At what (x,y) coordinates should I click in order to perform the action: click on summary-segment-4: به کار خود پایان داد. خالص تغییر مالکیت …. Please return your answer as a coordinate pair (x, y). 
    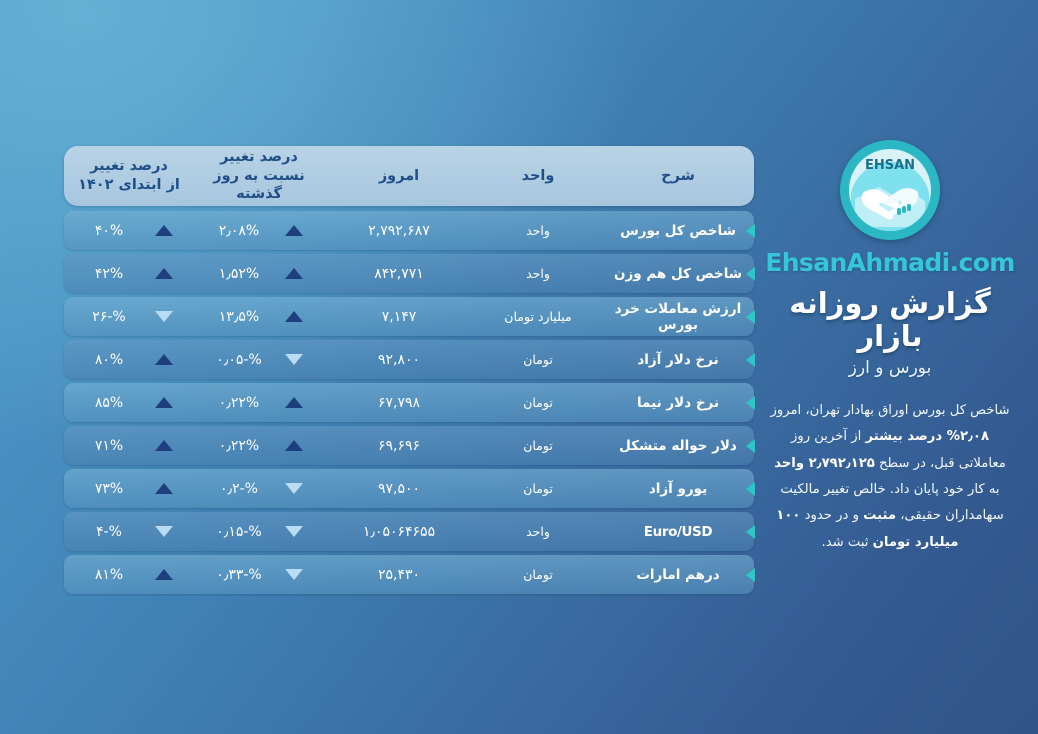
    Looking at the image, I should click on (892, 502).